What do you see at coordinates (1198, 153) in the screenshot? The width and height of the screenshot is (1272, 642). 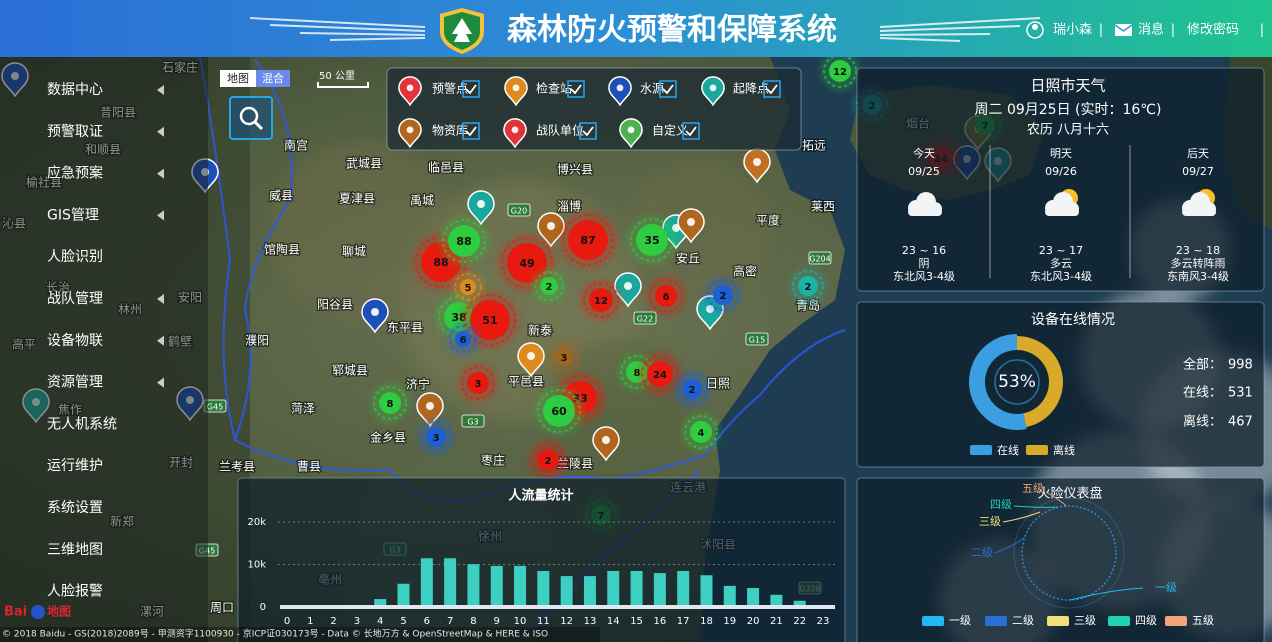 I see `day-label: 后天` at bounding box center [1198, 153].